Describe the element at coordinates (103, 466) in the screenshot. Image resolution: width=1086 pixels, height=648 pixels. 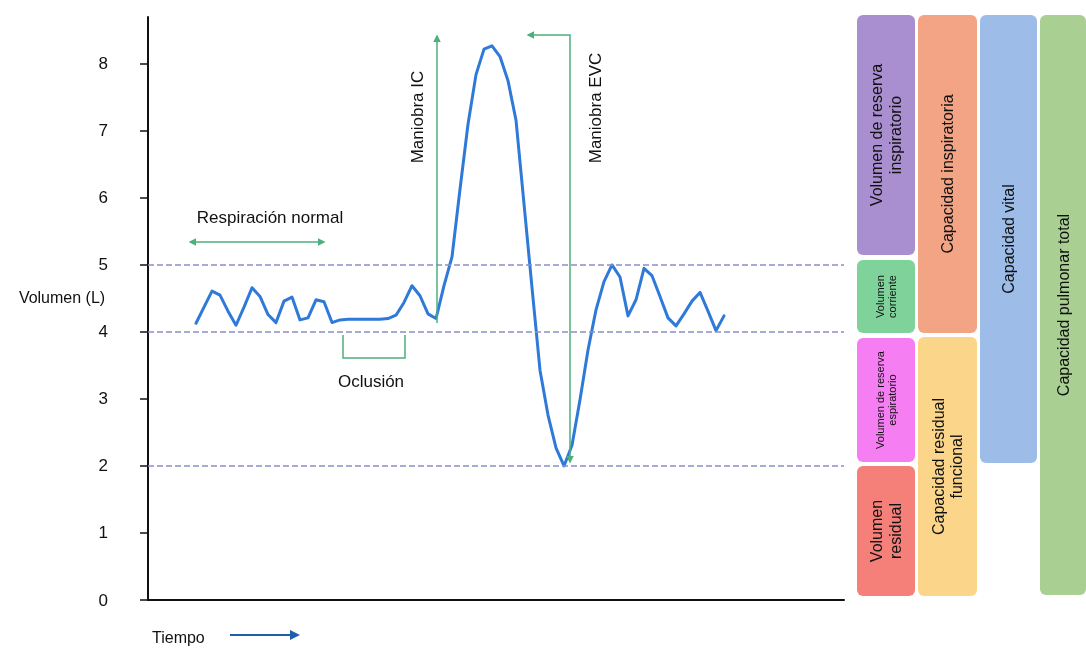
I see `y-tick-label: 2` at that location.